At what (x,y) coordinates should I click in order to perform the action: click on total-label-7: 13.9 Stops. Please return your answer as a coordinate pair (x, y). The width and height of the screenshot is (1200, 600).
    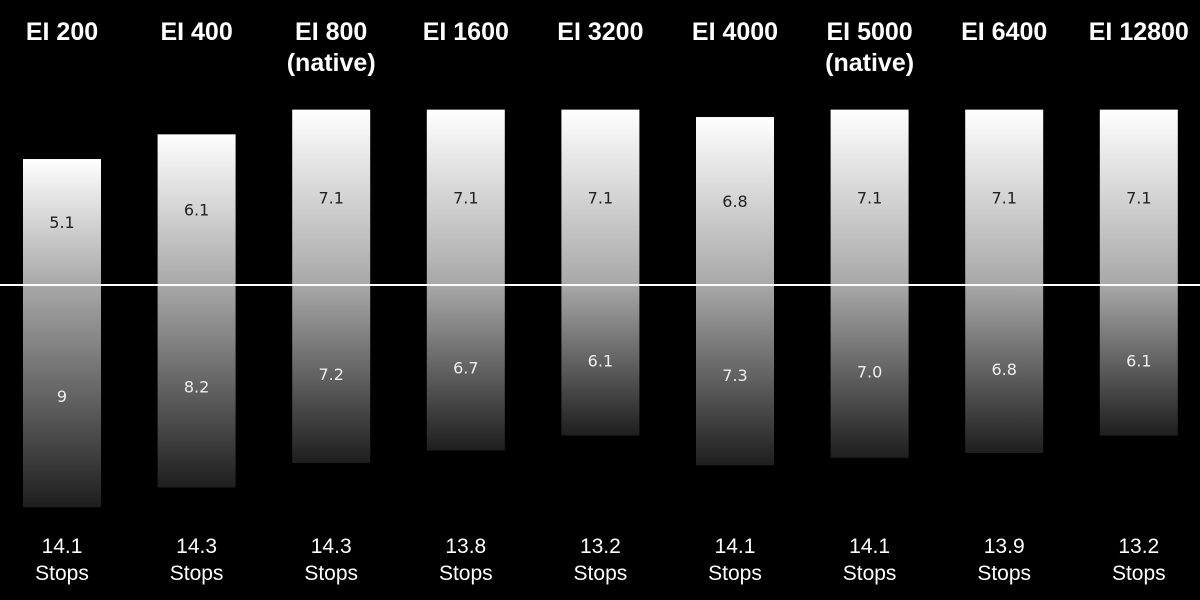
    Looking at the image, I should click on (1004, 560).